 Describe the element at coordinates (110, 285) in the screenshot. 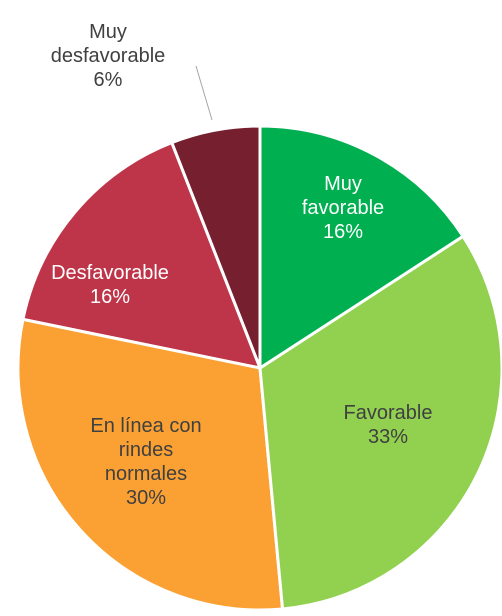

I see `slice-label: Desfavorable 16%` at that location.